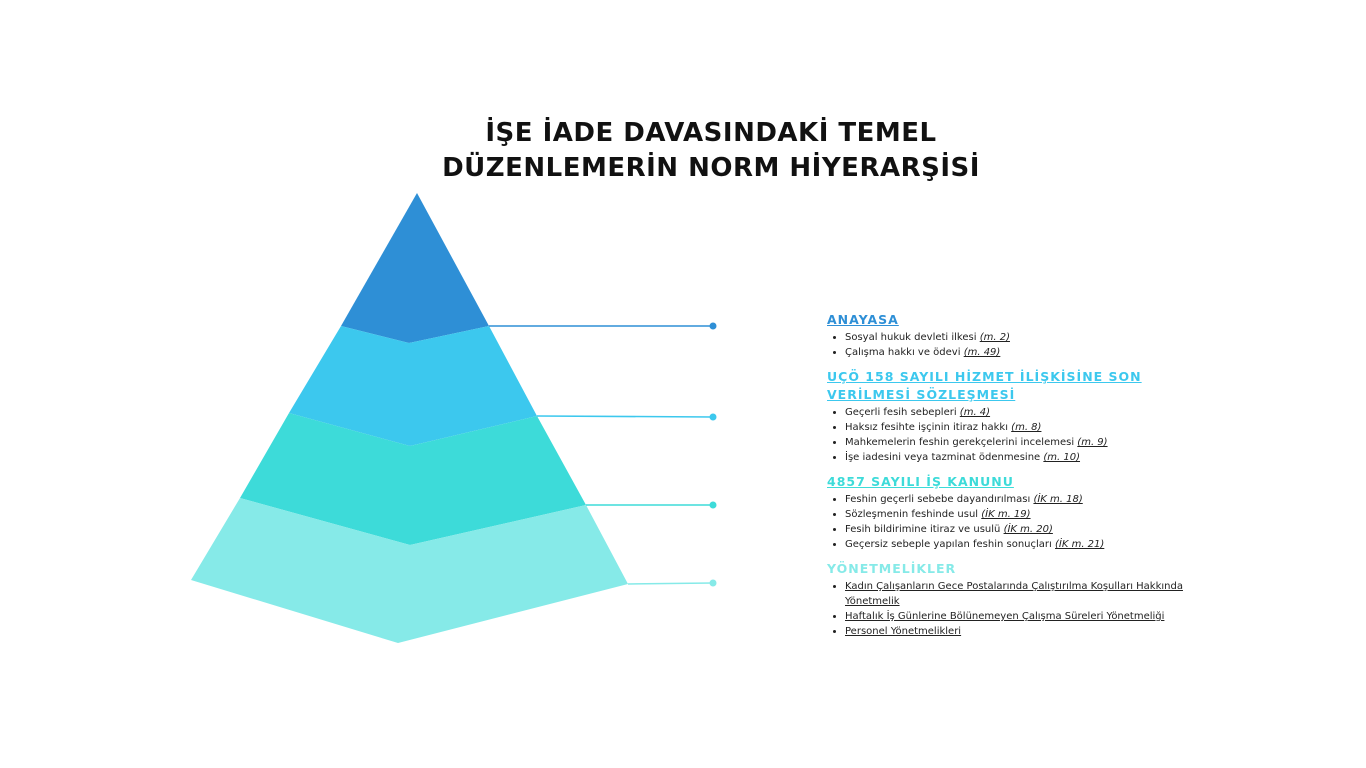 The width and height of the screenshot is (1366, 768). What do you see at coordinates (982, 352) in the screenshot?
I see `item-ref: (m. 49)` at bounding box center [982, 352].